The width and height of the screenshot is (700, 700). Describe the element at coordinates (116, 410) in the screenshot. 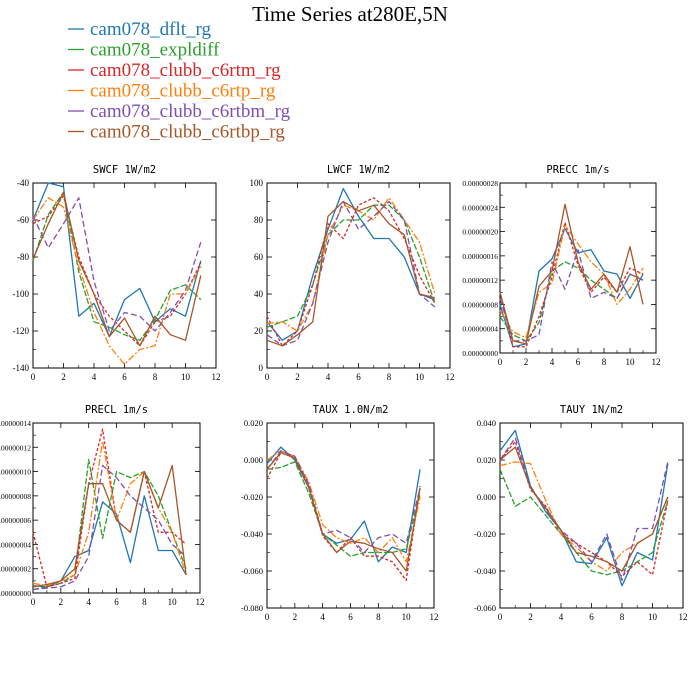

I see `chart-title: PRECL 1m/s` at that location.